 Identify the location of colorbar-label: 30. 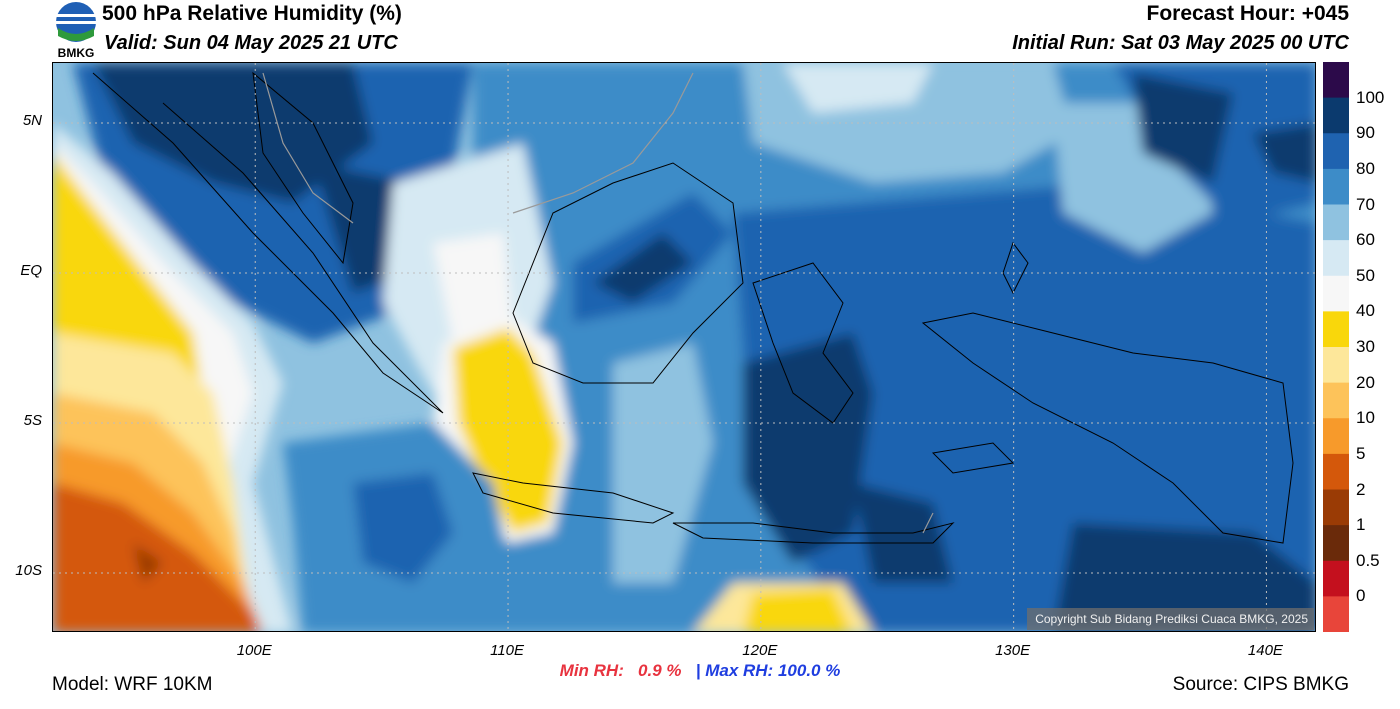
(1365, 346).